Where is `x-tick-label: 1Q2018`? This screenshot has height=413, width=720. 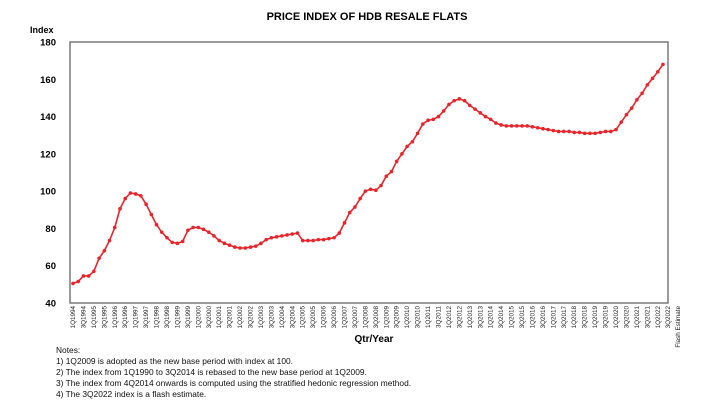
x-tick-label: 1Q2018 is located at coordinates (574, 317).